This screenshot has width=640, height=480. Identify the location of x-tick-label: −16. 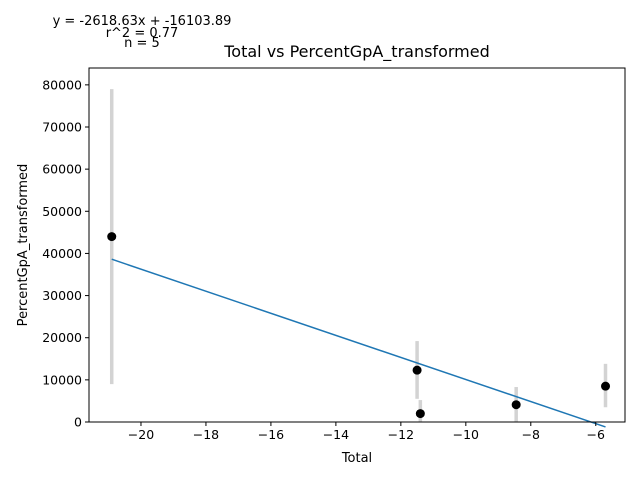
(271, 434).